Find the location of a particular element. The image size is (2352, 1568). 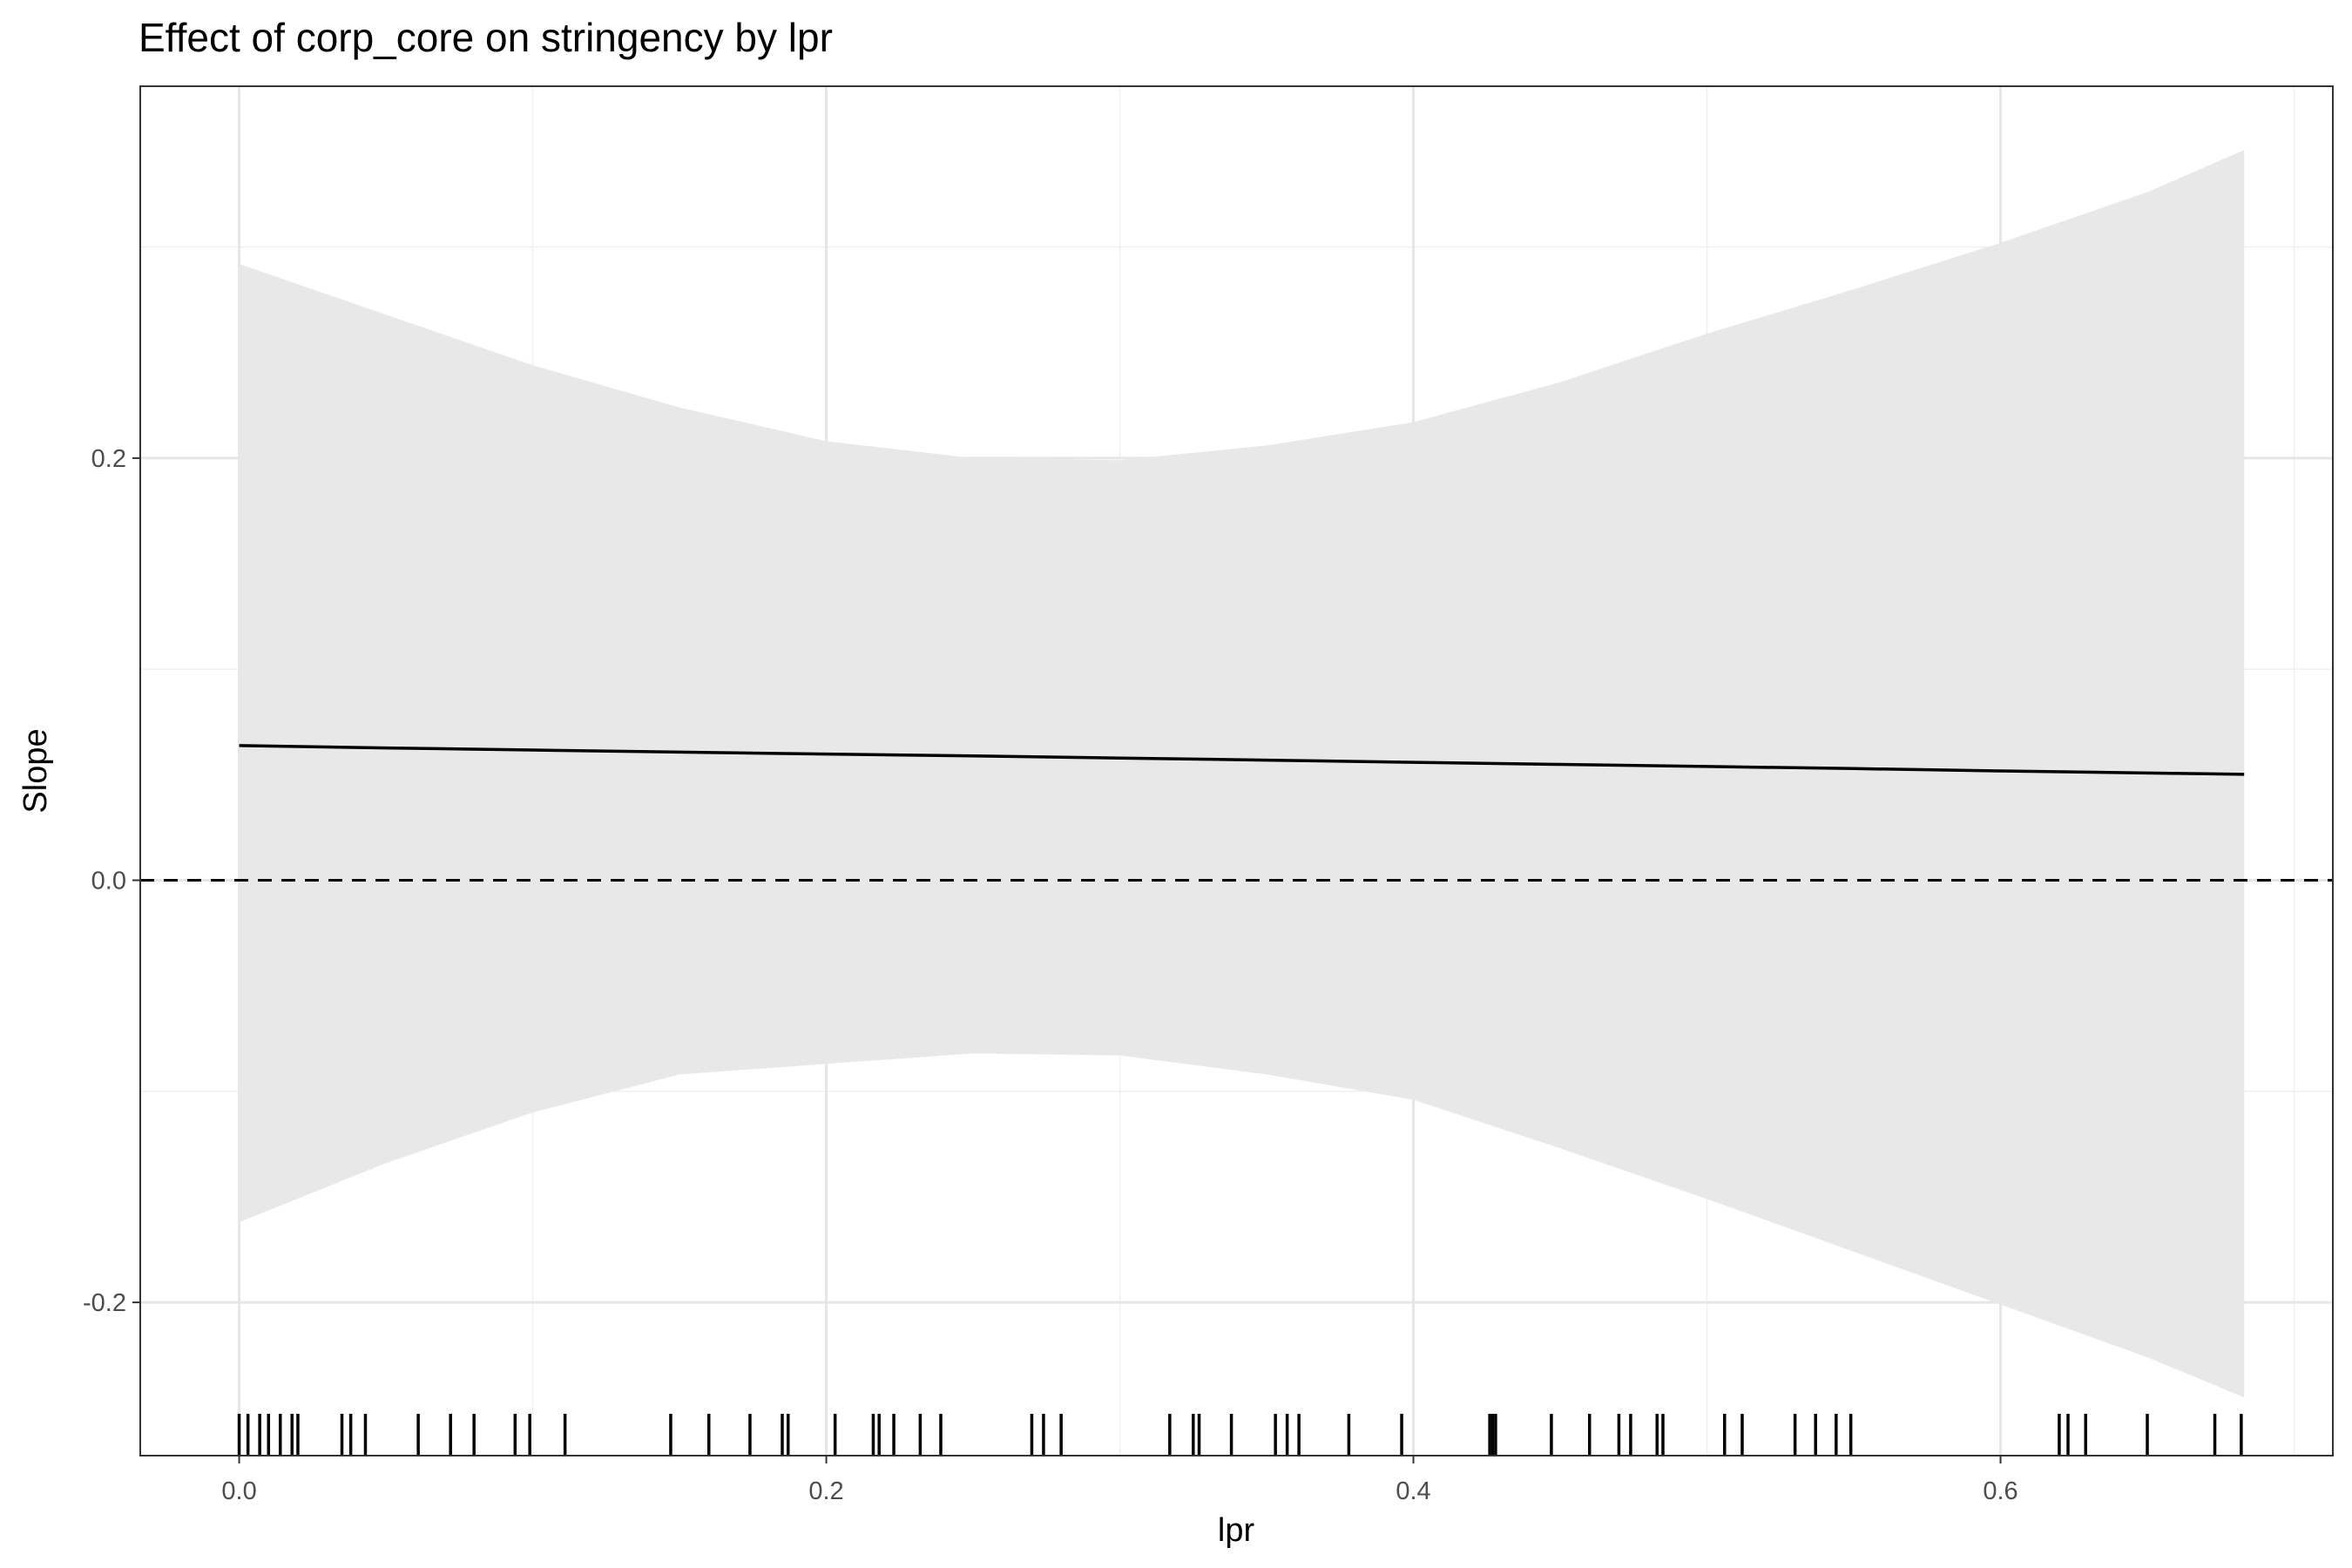

x-tick-label: 0.6 is located at coordinates (2000, 1491).